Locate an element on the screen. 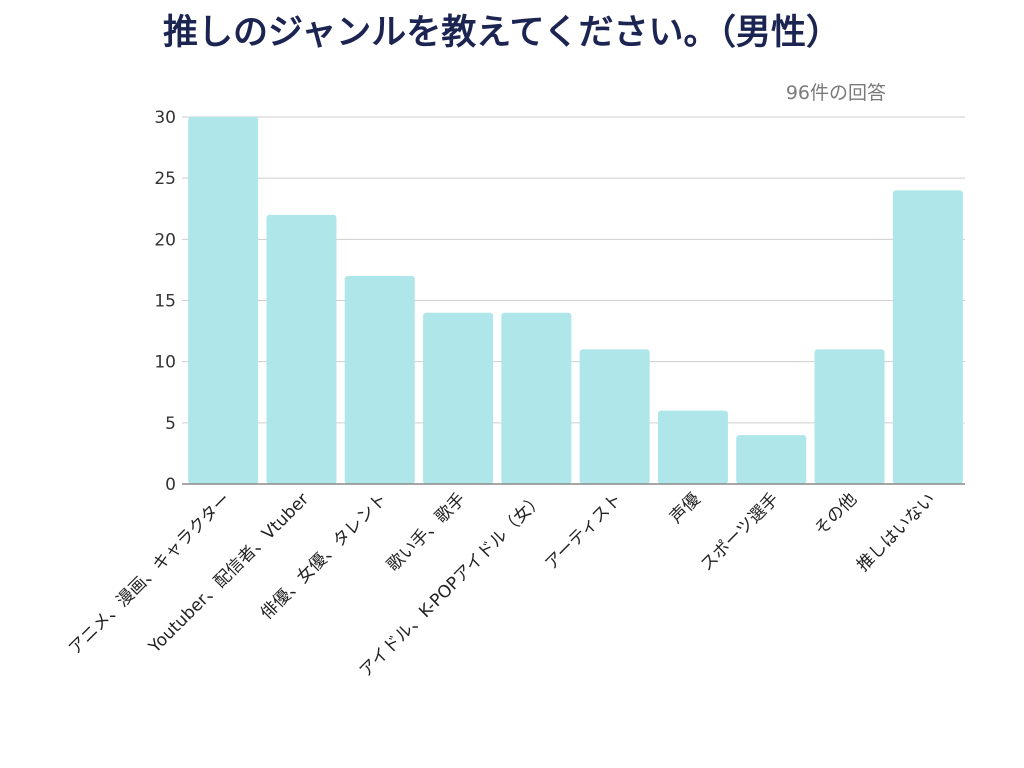 This screenshot has width=1024, height=768. y-axis-ticks: 0 5 10 15 20 25 30 is located at coordinates (165, 301).